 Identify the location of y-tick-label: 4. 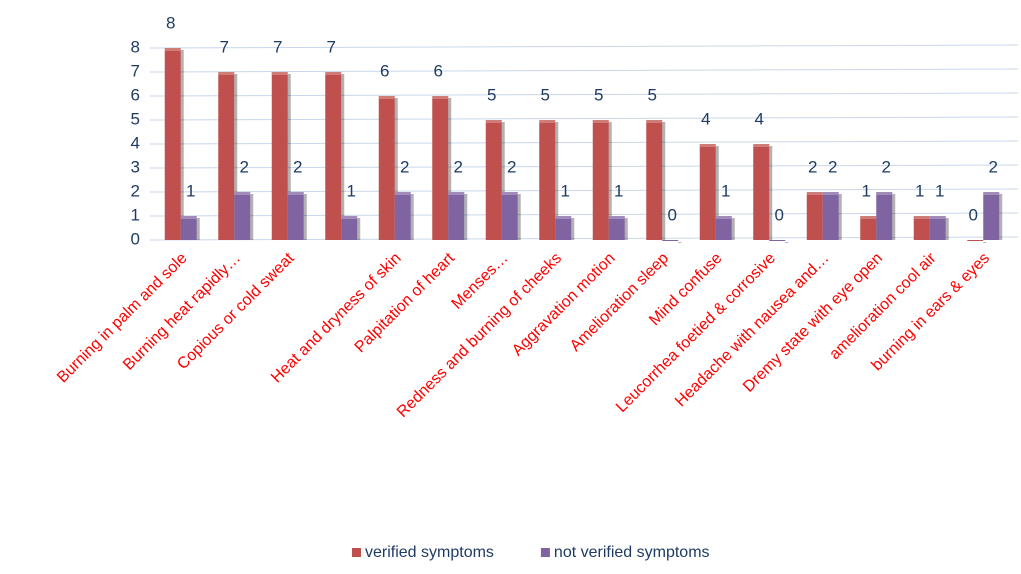
(135, 142).